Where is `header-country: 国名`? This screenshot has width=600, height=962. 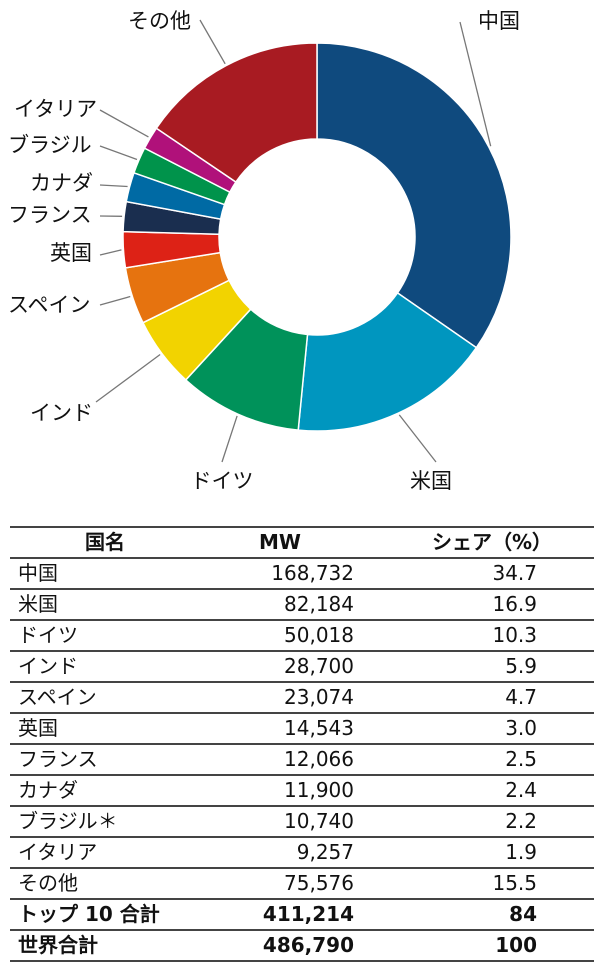
header-country: 国名 is located at coordinates (105, 542).